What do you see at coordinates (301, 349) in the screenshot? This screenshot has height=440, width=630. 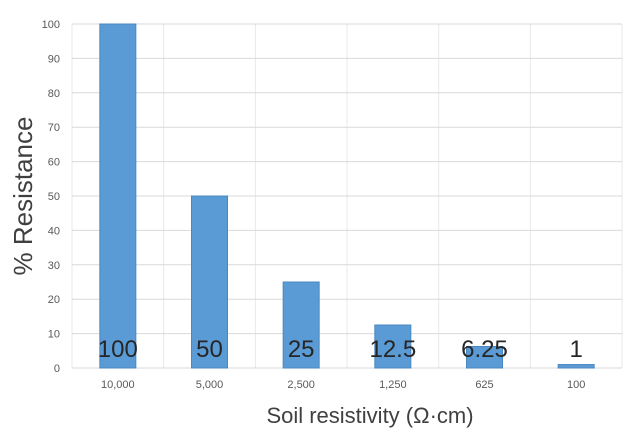 I see `data-label: 25` at bounding box center [301, 349].